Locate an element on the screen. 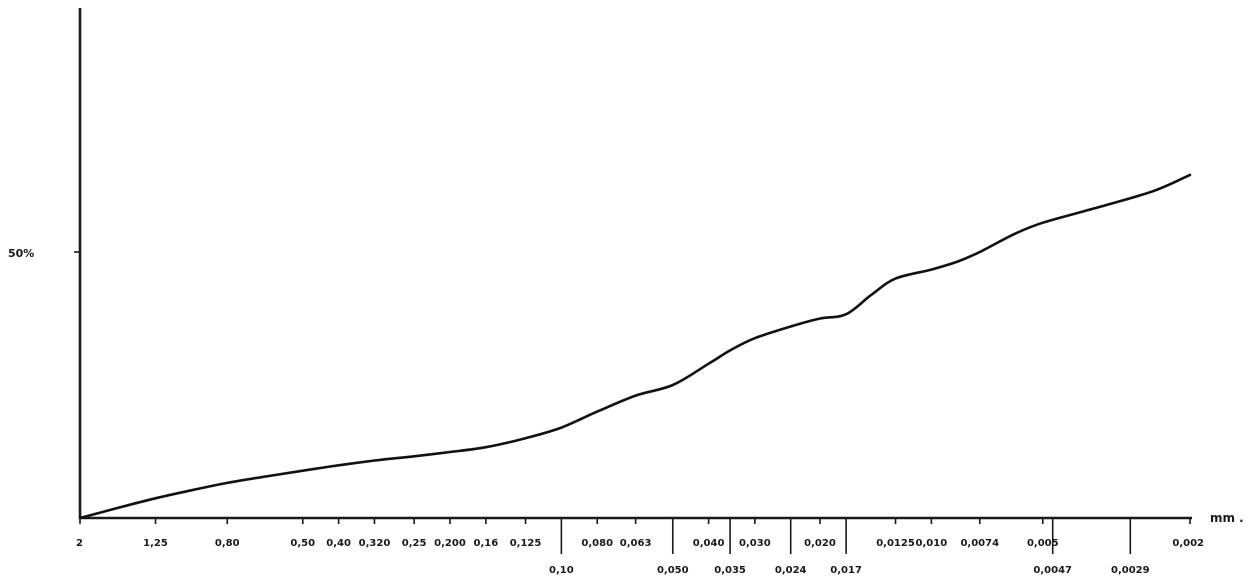  x-tick-label-lower: 0,050 is located at coordinates (673, 570).